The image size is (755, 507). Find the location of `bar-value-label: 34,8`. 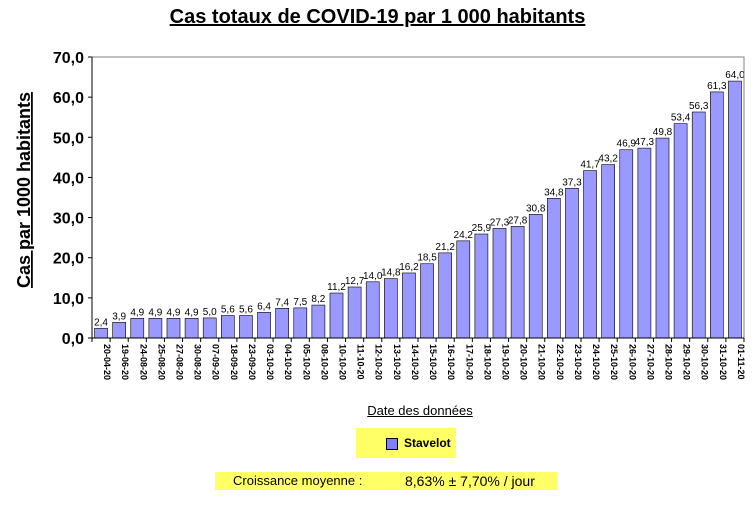

bar-value-label: 34,8 is located at coordinates (554, 192).